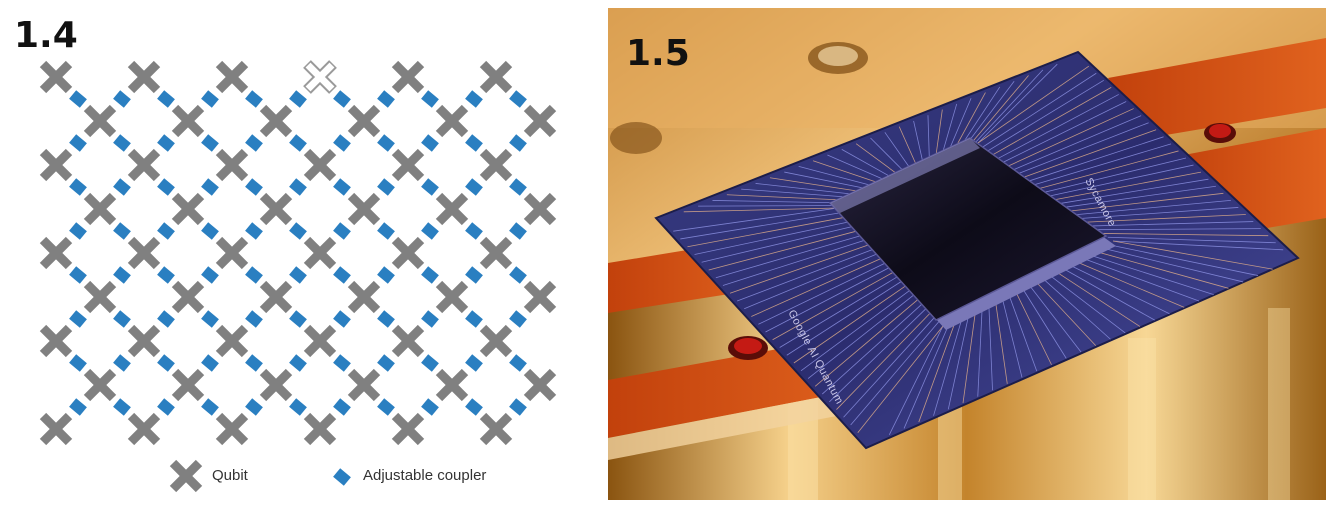 The image size is (1332, 509). What do you see at coordinates (186, 476) in the screenshot?
I see `legend-qubit-icon` at bounding box center [186, 476].